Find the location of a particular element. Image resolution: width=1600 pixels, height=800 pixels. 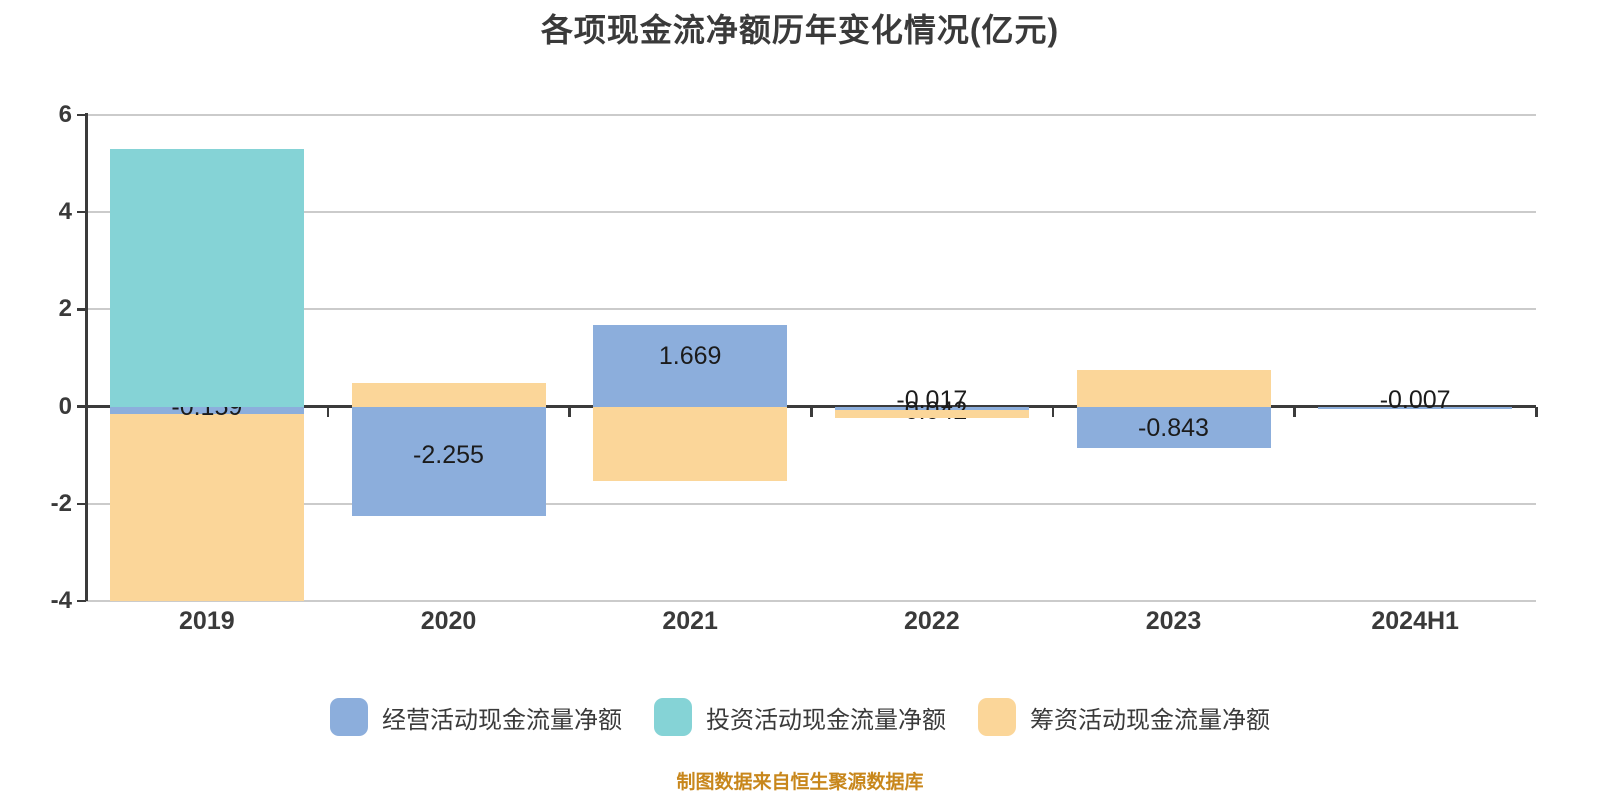

source-note: 制图数据来自恒生聚源数据库 is located at coordinates (800, 782).